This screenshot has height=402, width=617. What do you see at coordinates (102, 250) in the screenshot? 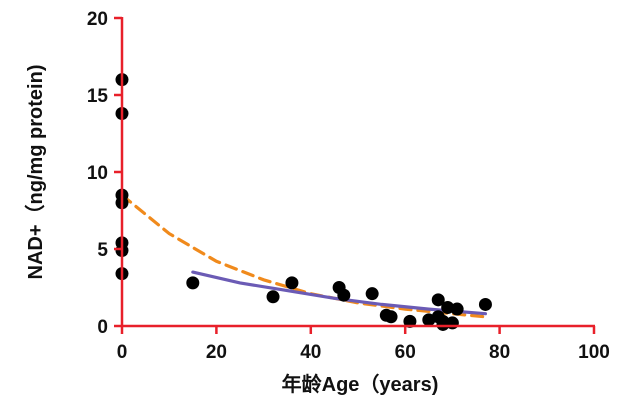
I see `y-tick-label: 5` at bounding box center [102, 250].